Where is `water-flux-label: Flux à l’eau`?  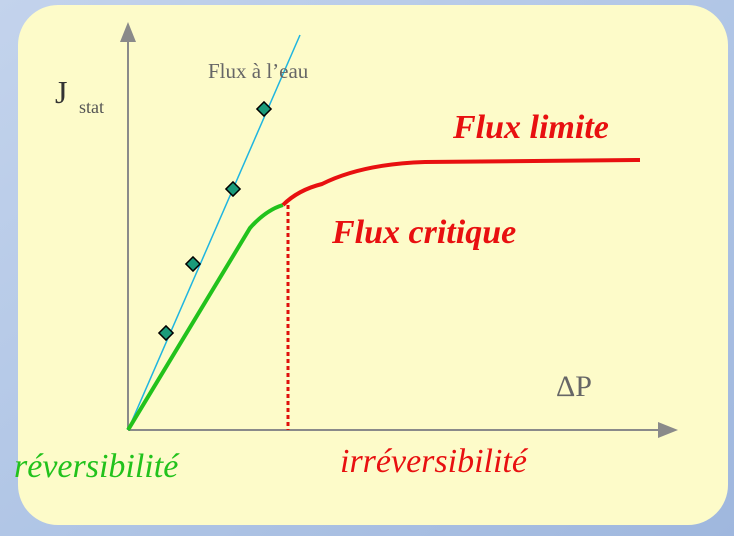 water-flux-label: Flux à l’eau is located at coordinates (258, 71).